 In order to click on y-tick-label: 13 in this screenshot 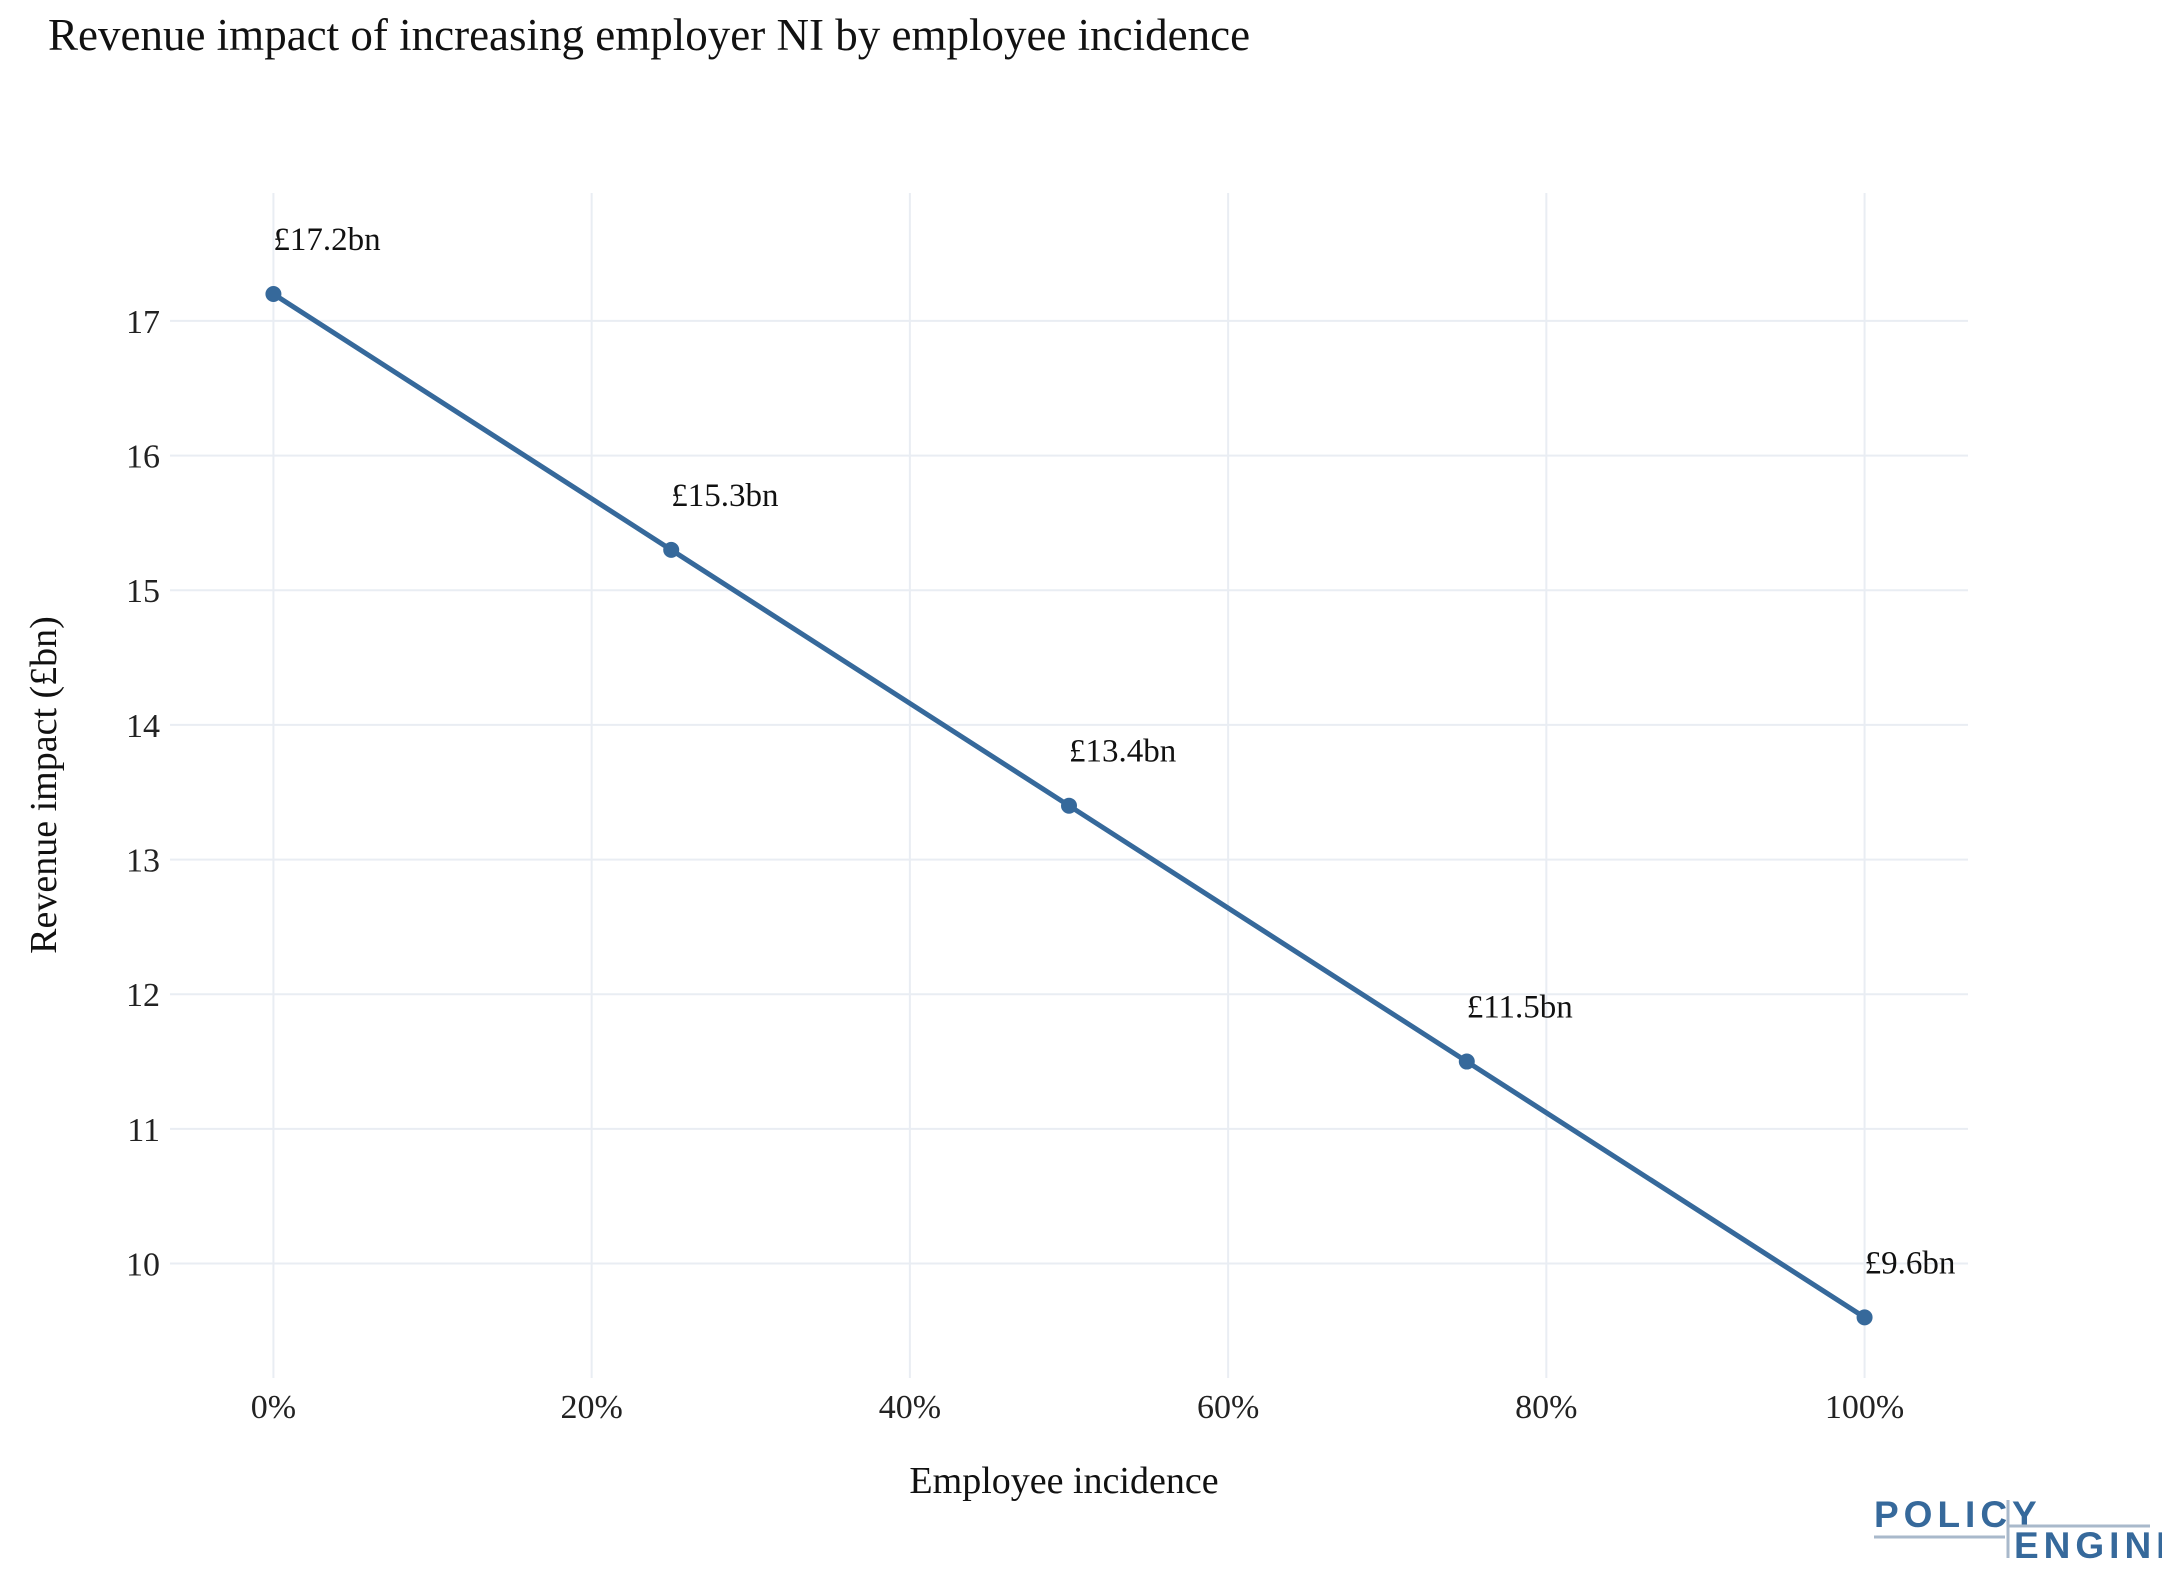, I will do `click(143, 861)`.